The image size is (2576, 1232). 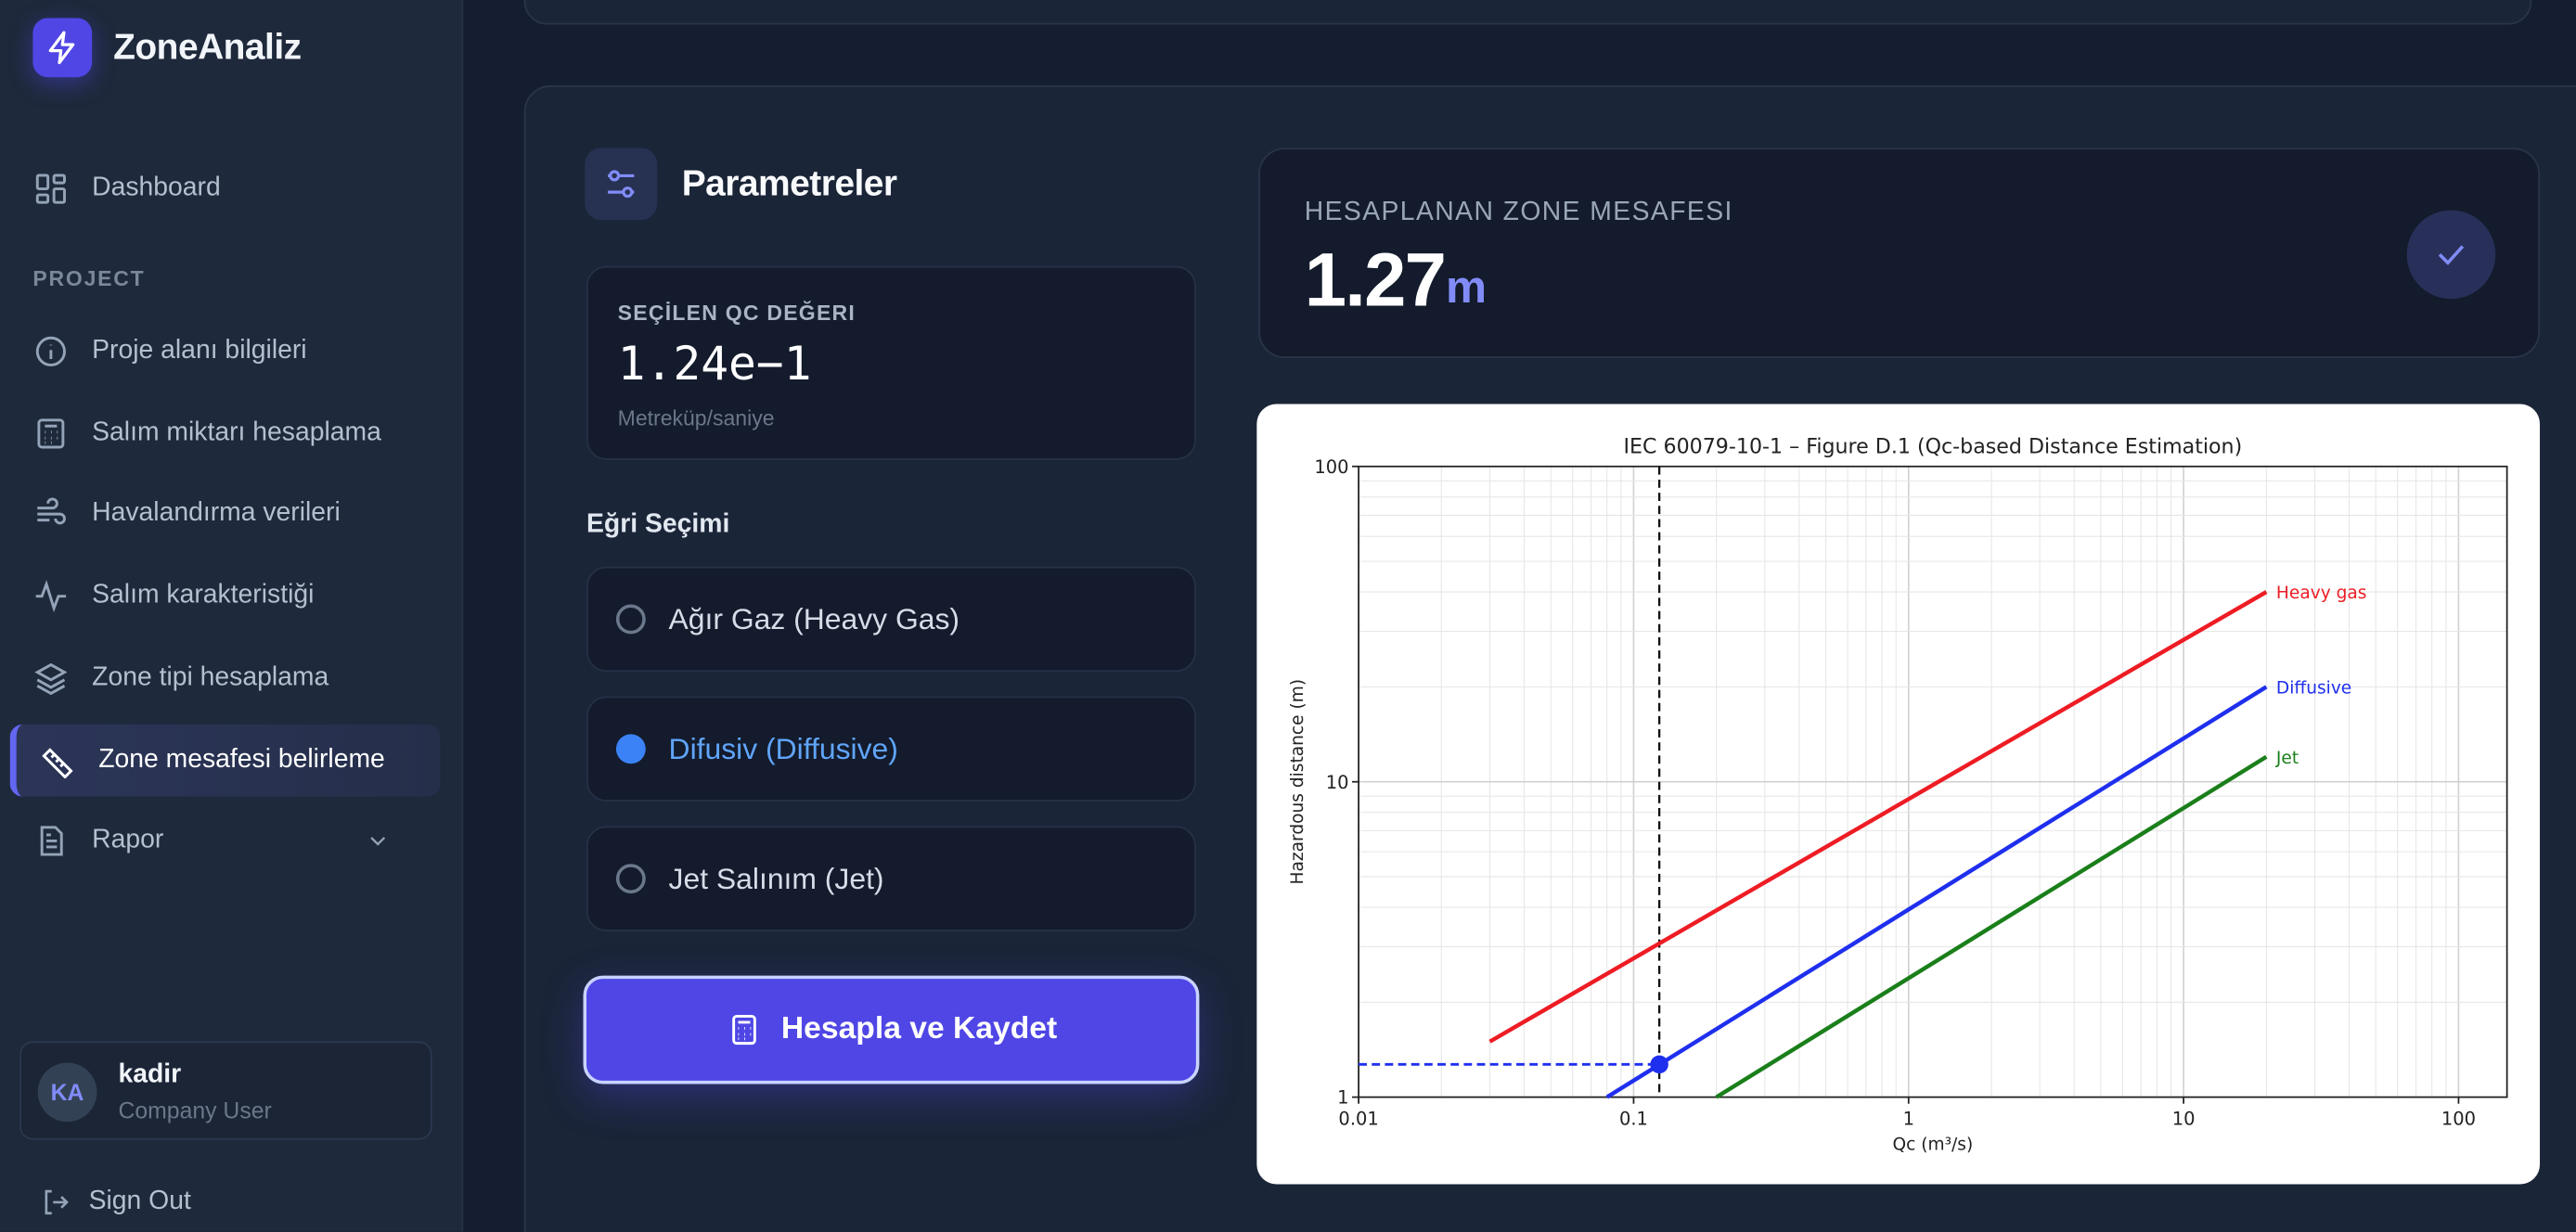 What do you see at coordinates (57, 1202) in the screenshot?
I see `sign-out-icon` at bounding box center [57, 1202].